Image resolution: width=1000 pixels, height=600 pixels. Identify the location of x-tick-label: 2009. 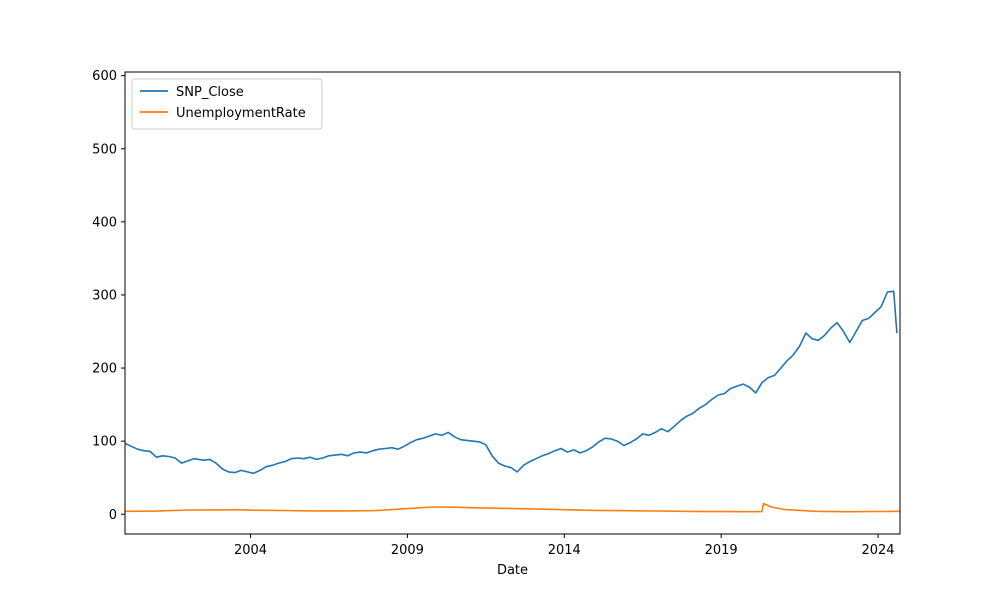
(407, 550).